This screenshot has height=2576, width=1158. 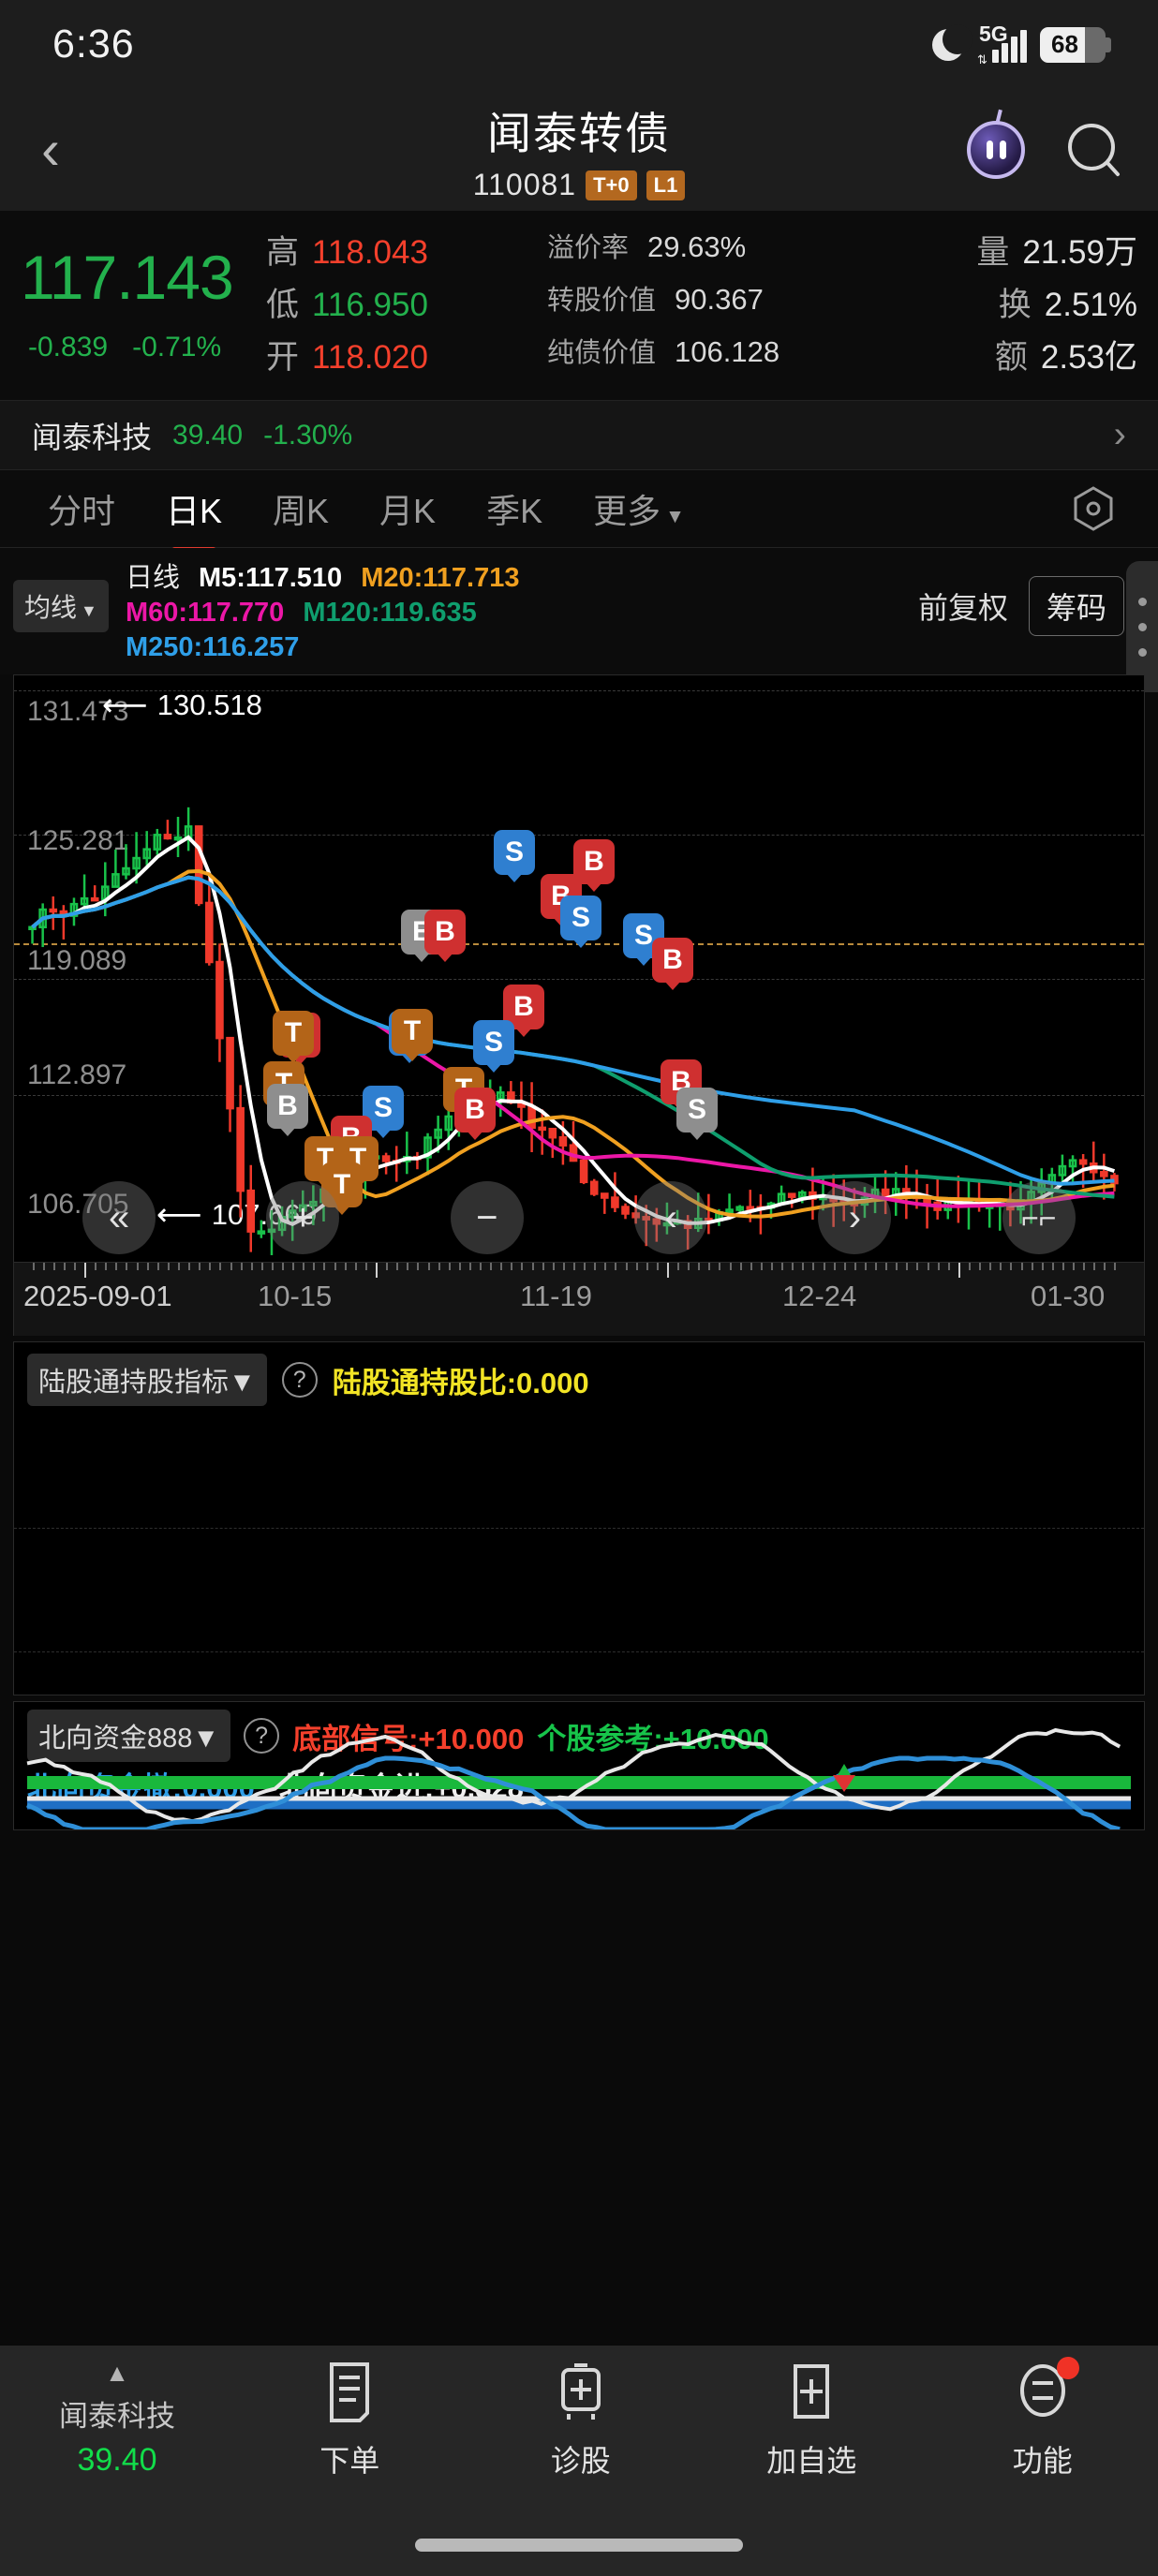 I want to click on quote-label-turnover: 换, so click(x=1015, y=305).